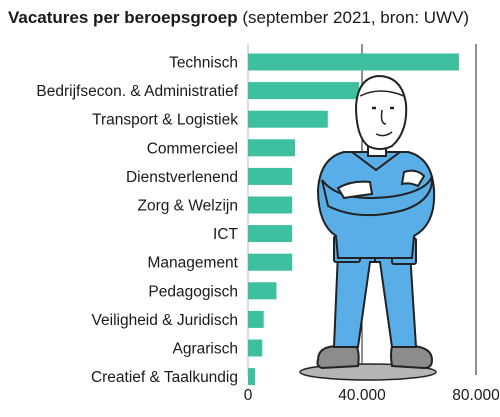  Describe the element at coordinates (205, 349) in the screenshot. I see `category-label: Agrarisch` at that location.